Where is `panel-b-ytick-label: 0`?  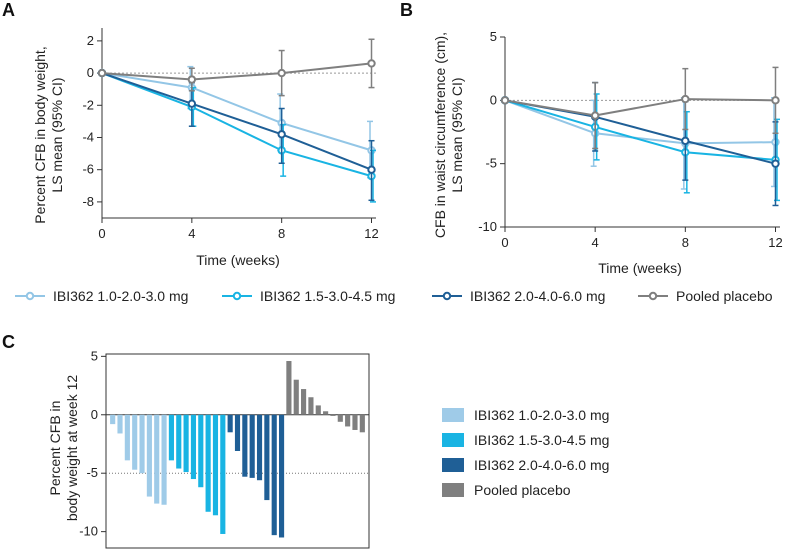 panel-b-ytick-label: 0 is located at coordinates (493, 99).